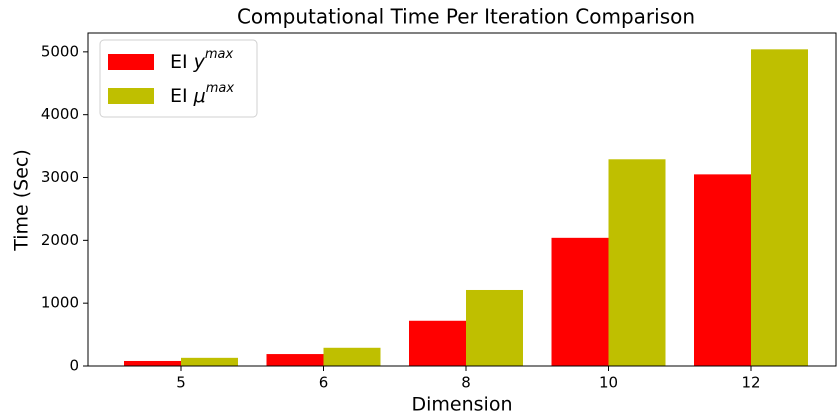 The height and width of the screenshot is (415, 838). What do you see at coordinates (60, 240) in the screenshot?
I see `y-tick-label: 2000` at bounding box center [60, 240].